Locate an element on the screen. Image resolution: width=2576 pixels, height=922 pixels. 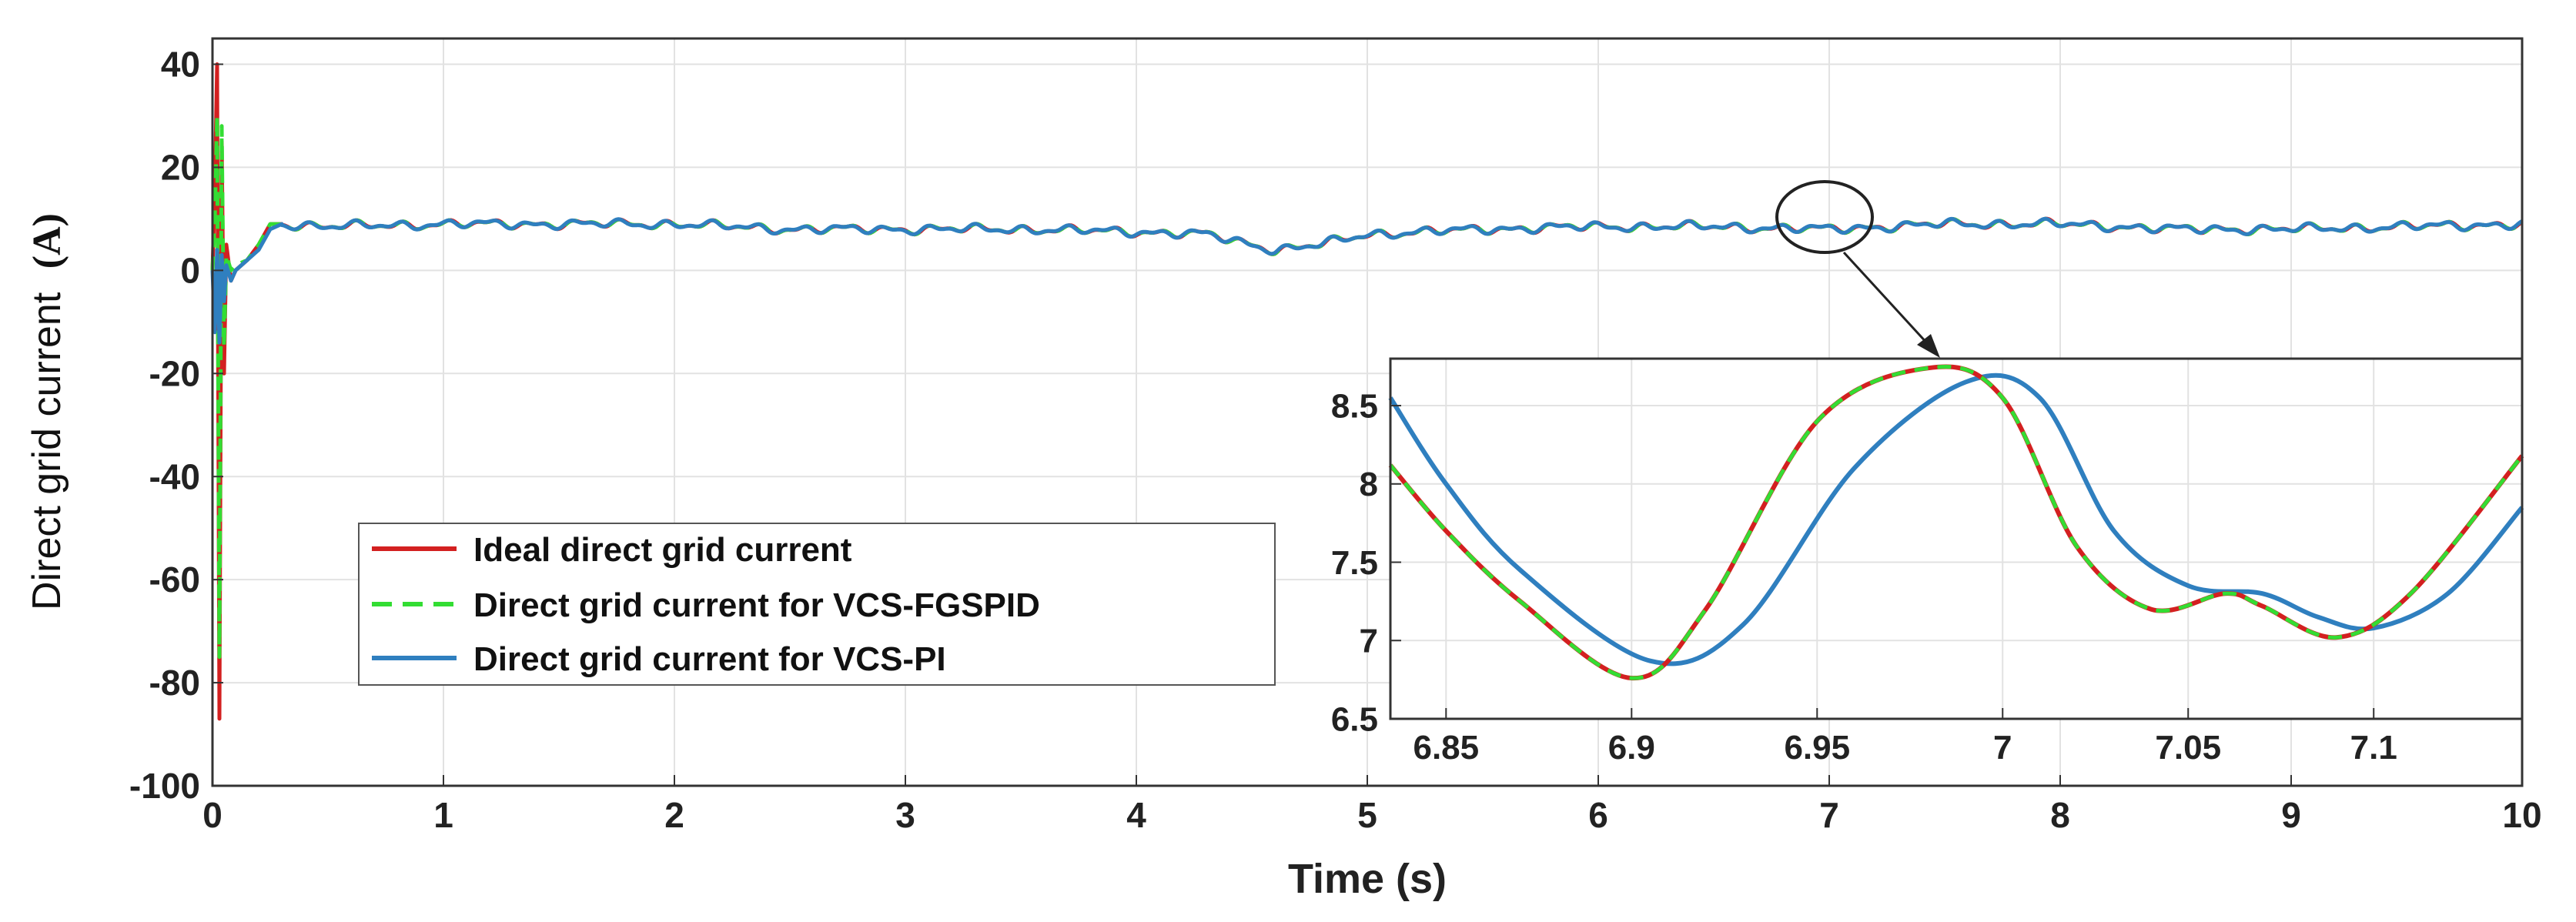
zoom-region-ellipse is located at coordinates (1824, 217).